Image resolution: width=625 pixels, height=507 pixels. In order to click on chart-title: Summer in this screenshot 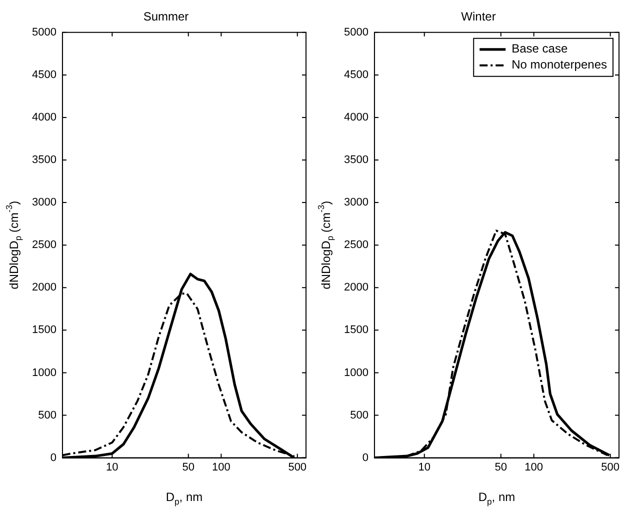, I will do `click(166, 17)`.